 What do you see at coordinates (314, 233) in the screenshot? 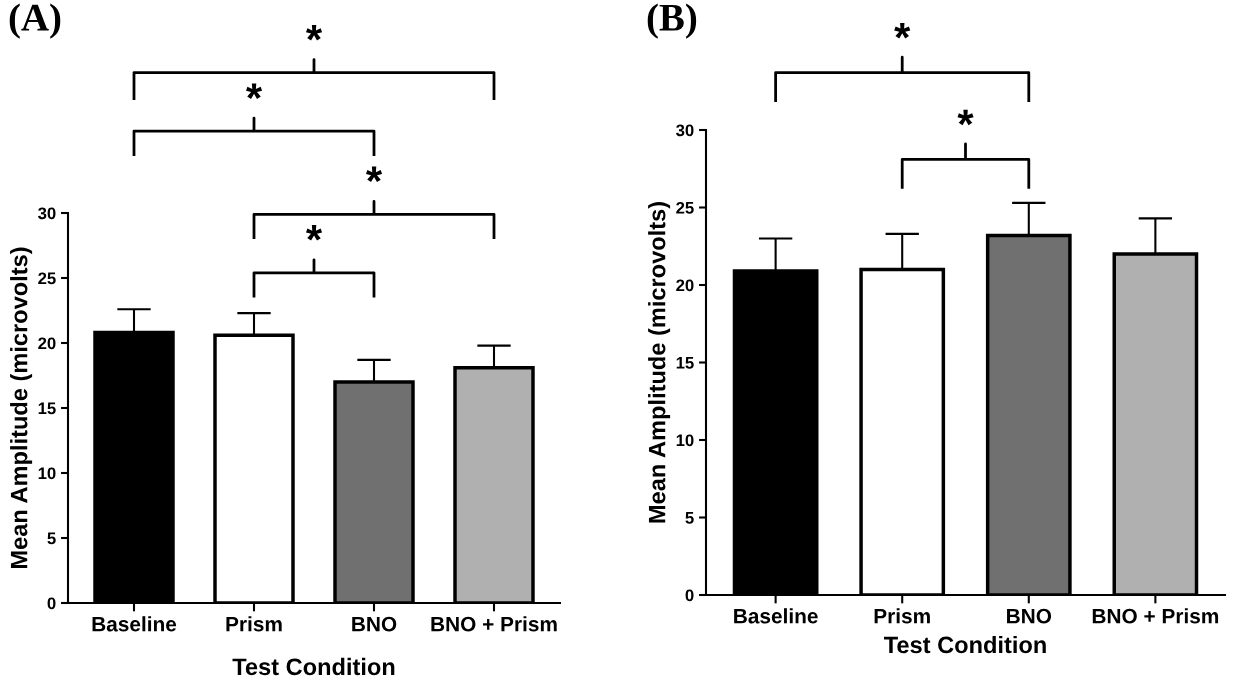
I see `annotation: *` at bounding box center [314, 233].